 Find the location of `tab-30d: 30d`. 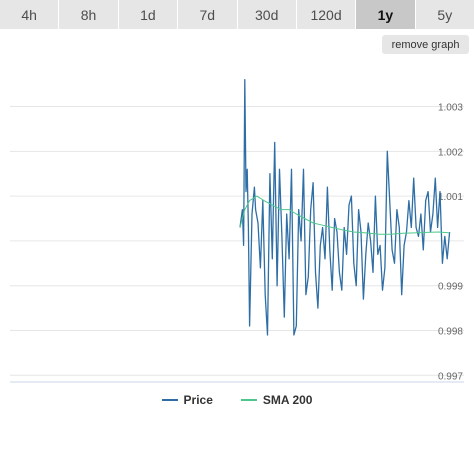

tab-30d: 30d is located at coordinates (266, 14).